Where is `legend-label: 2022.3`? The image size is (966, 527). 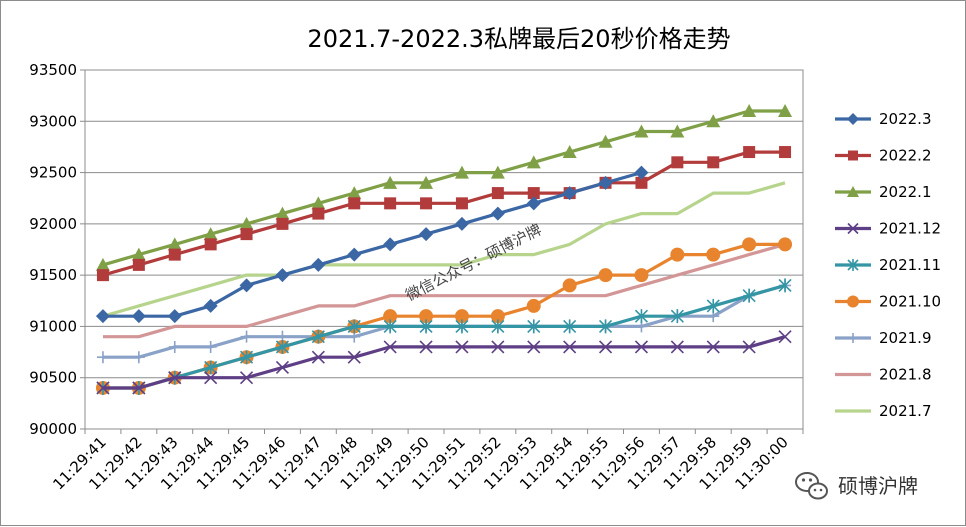
legend-label: 2022.3 is located at coordinates (905, 119).